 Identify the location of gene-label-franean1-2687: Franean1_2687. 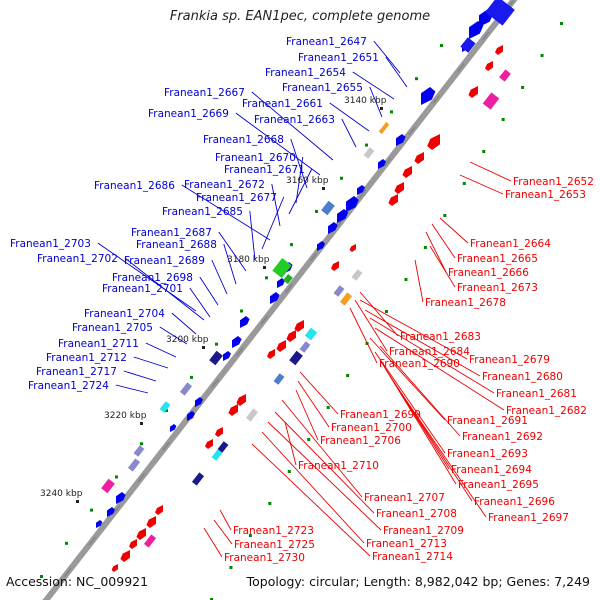
(171, 233).